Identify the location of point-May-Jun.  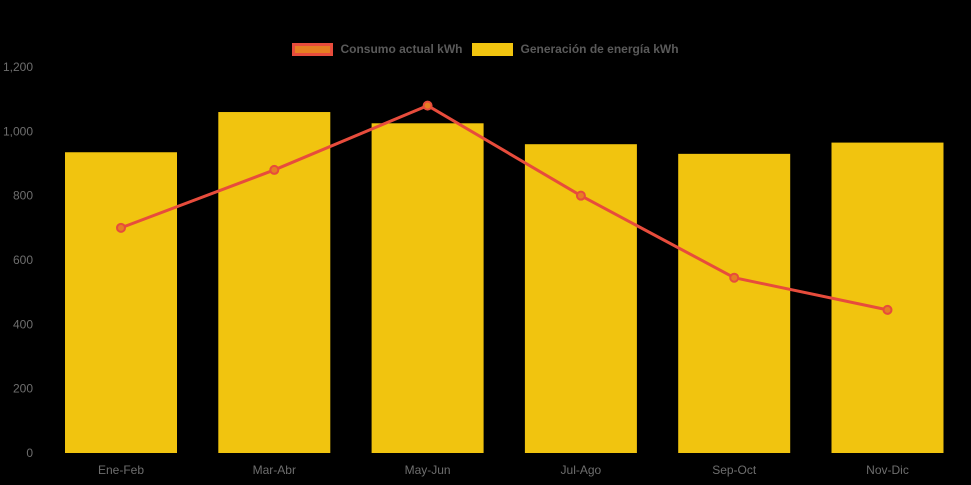
(427, 105).